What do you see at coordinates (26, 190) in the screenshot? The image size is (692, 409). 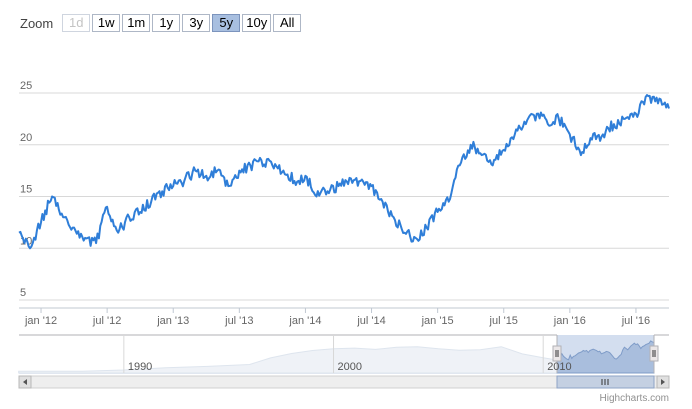 I see `y-tick-label: 15` at bounding box center [26, 190].